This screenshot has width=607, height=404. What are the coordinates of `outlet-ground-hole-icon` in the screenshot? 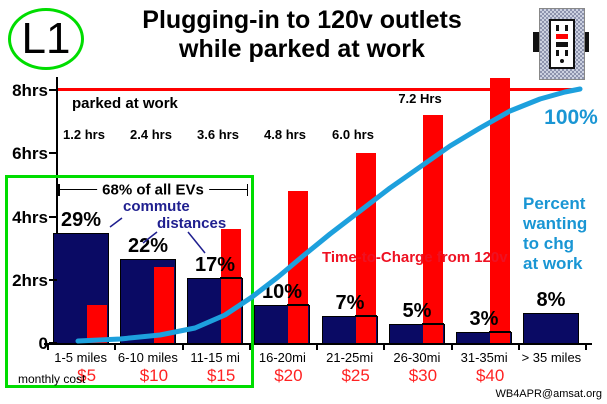 It's located at (562, 61).